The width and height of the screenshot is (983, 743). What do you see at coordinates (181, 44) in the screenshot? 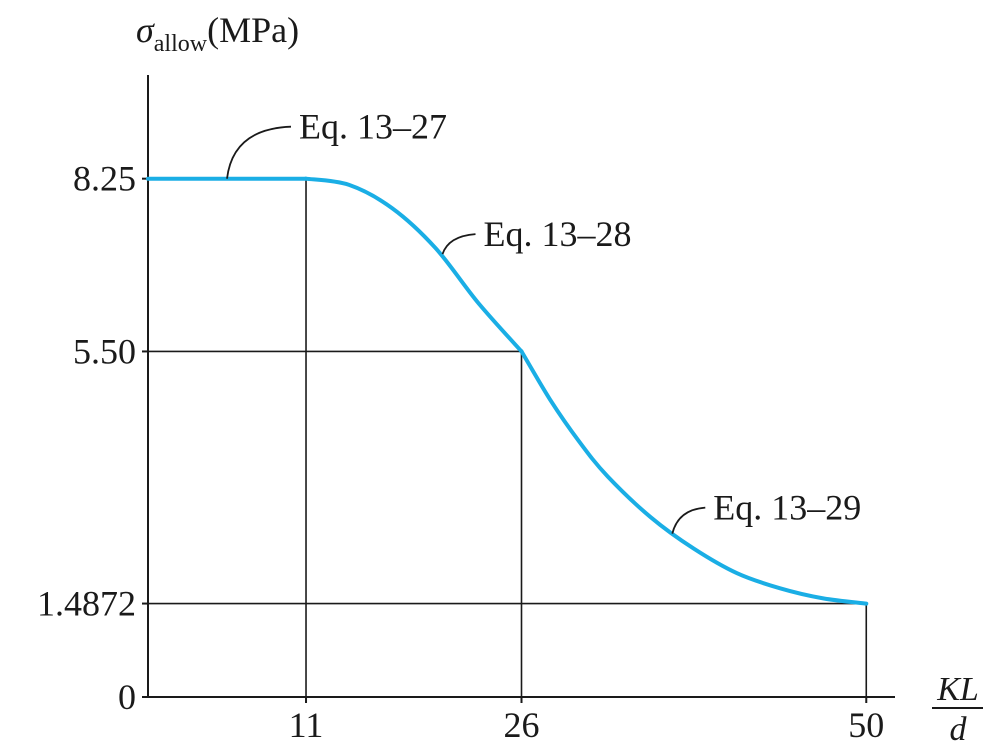
I see `y-axis-subscript: allow` at bounding box center [181, 44].